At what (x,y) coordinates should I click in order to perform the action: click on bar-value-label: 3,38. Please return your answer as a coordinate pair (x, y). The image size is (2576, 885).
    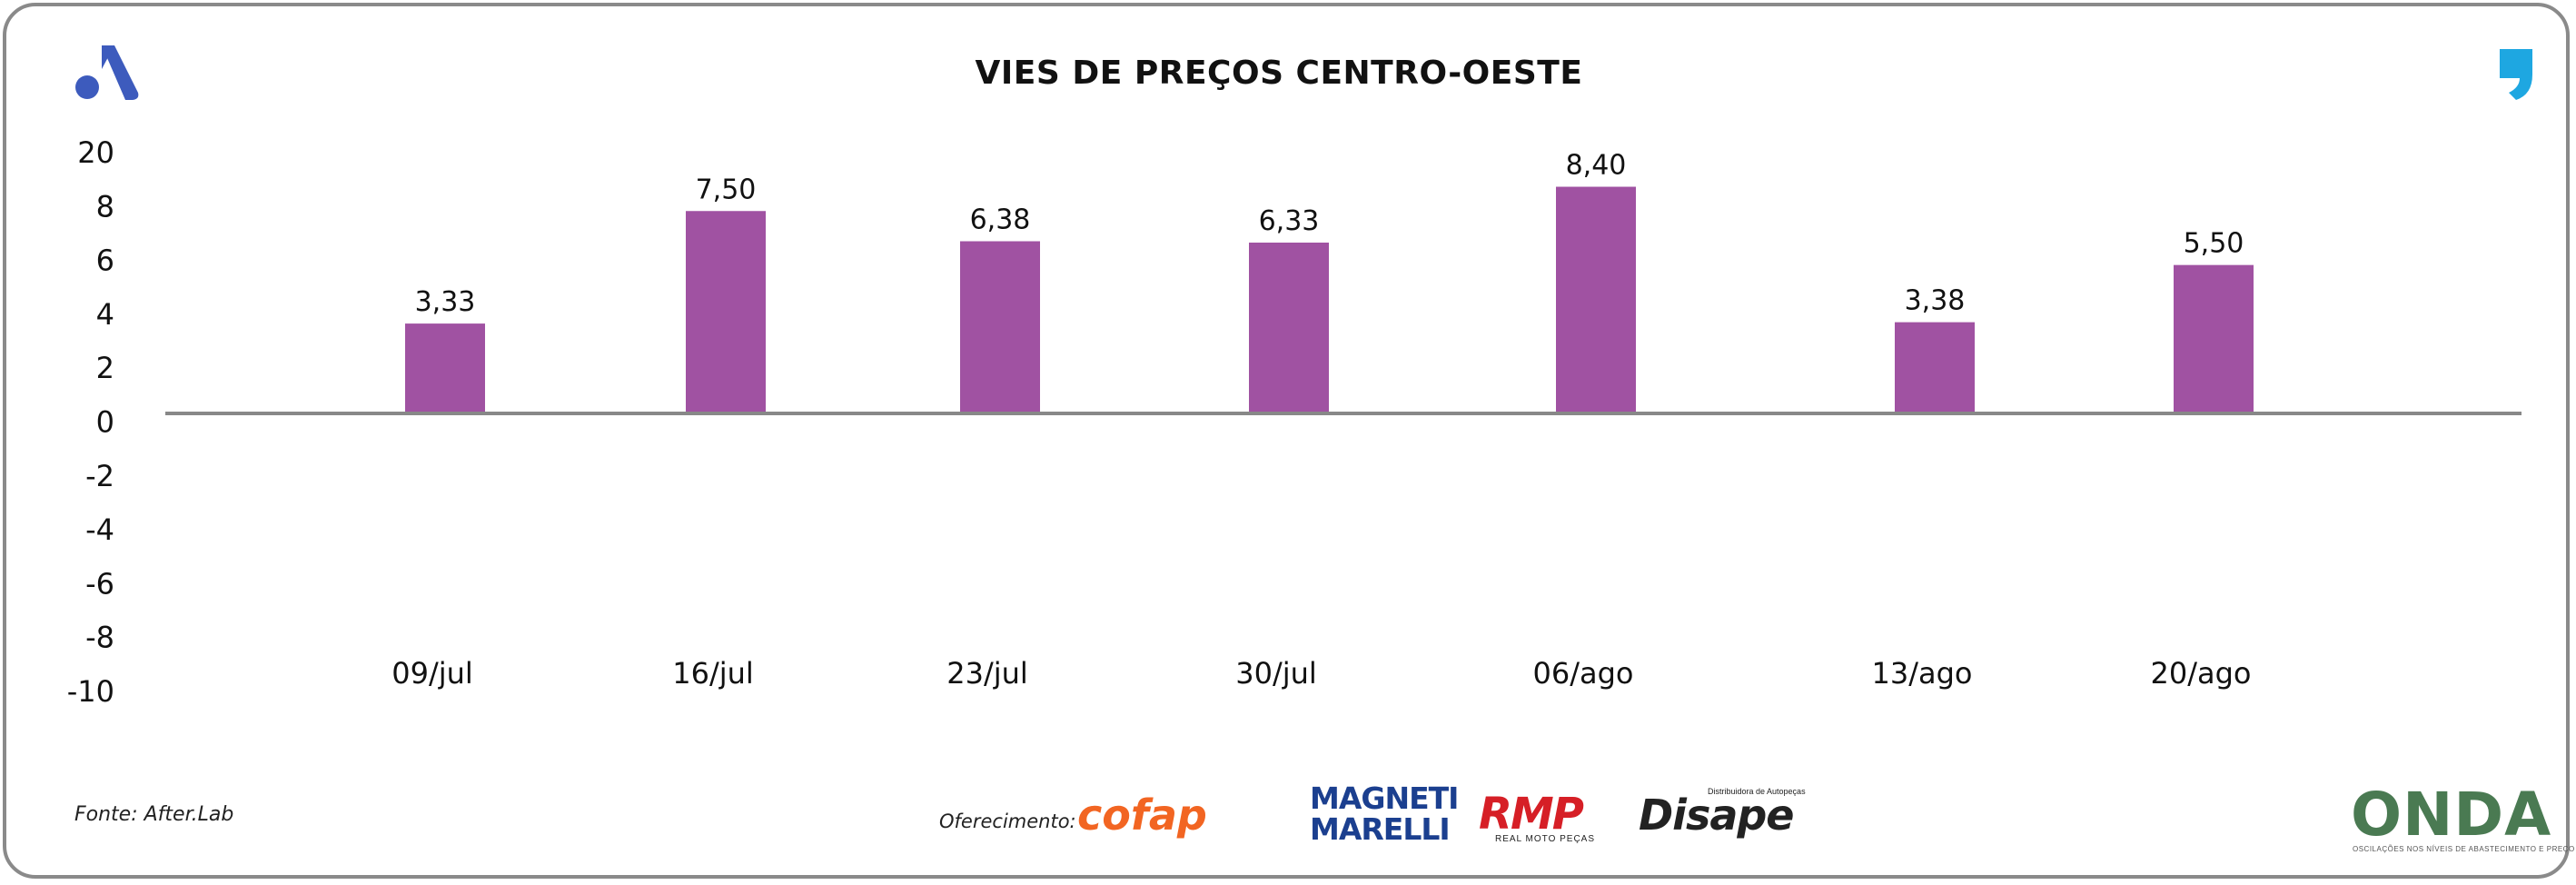
    Looking at the image, I should click on (1935, 301).